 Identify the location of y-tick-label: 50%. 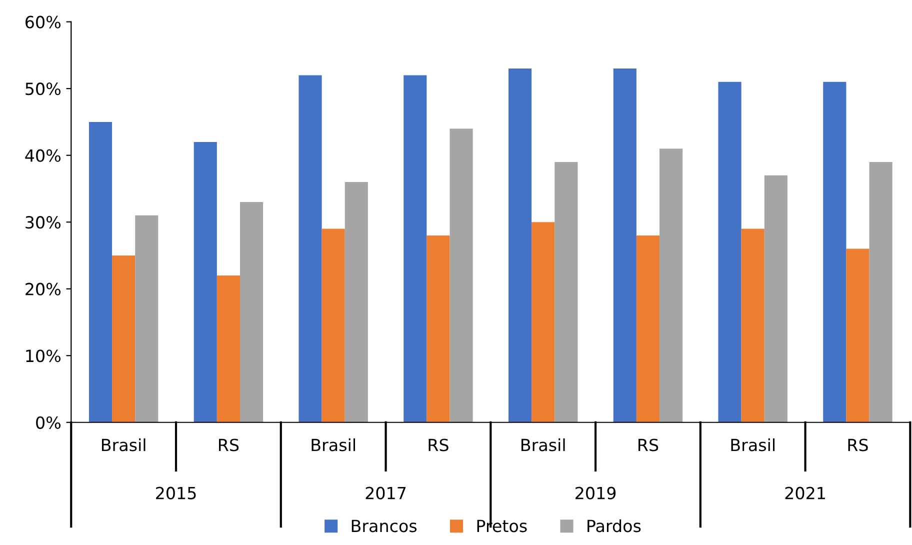
(43, 89).